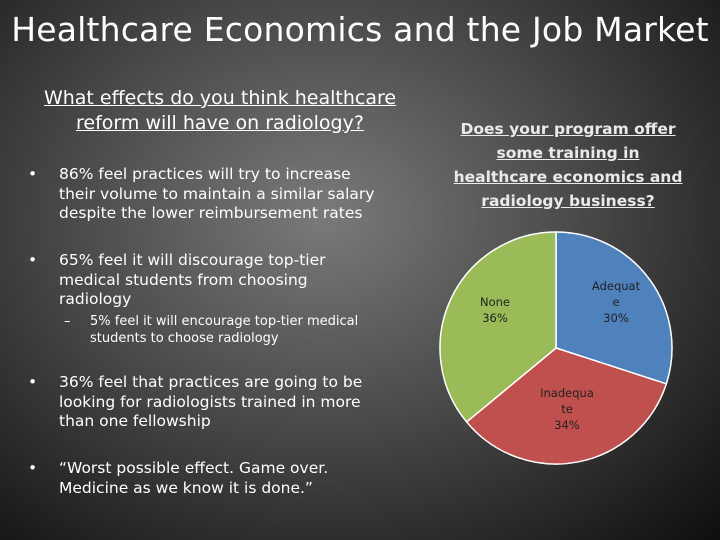 This screenshot has width=720, height=540. What do you see at coordinates (220, 98) in the screenshot?
I see `left-heading-line: What effects do you think healthcare` at bounding box center [220, 98].